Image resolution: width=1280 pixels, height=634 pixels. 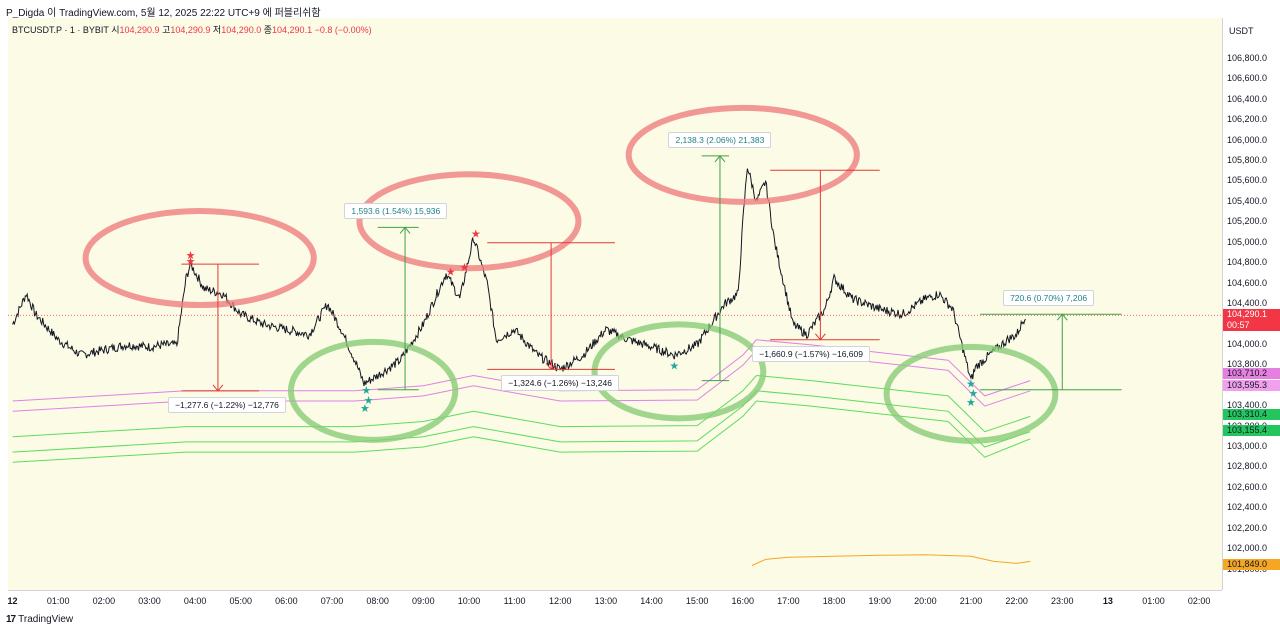 I want to click on measure-label-2: −1,324.6 (−1.26%) −13,246, so click(x=560, y=383).